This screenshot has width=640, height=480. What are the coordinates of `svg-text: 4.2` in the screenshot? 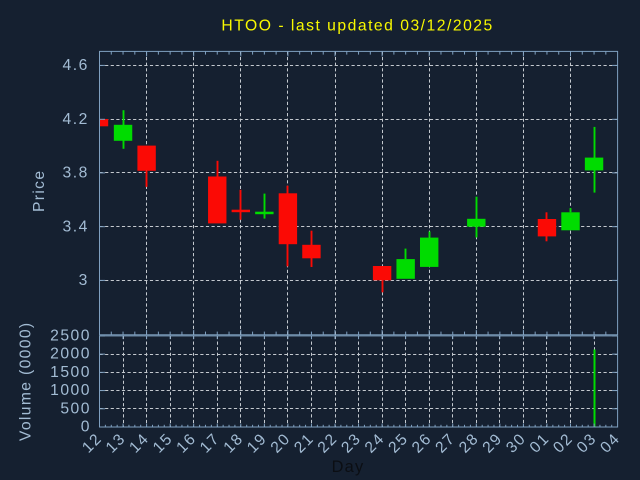 It's located at (75, 119).